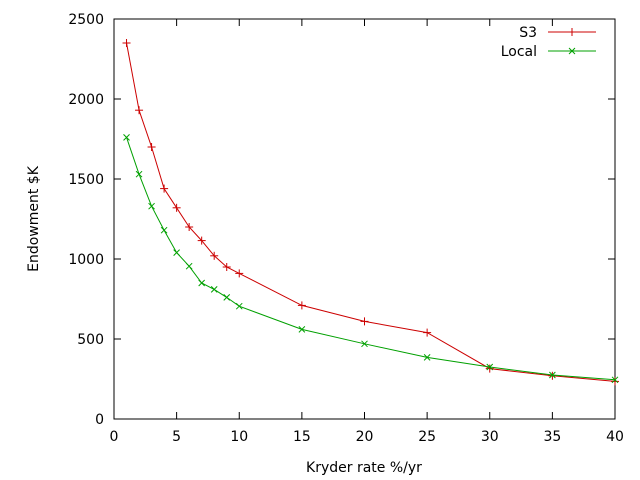  What do you see at coordinates (548, 42) in the screenshot?
I see `legend: S3 Local` at bounding box center [548, 42].